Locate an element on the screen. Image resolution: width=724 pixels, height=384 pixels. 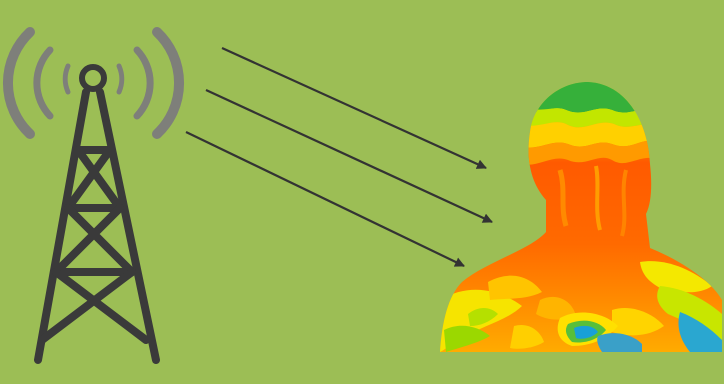
signal-wave-left-inner is located at coordinates (66, 79).